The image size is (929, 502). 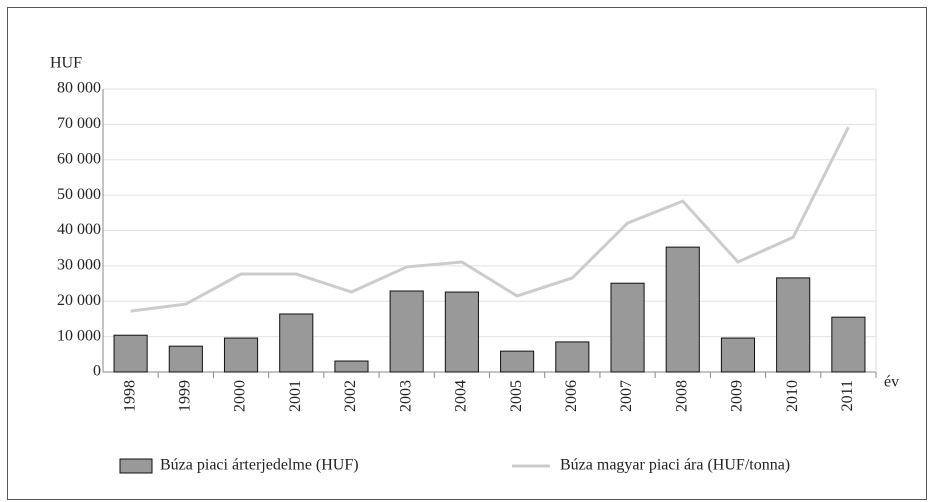 What do you see at coordinates (79, 229) in the screenshot?
I see `y-tick-label: 40 000` at bounding box center [79, 229].